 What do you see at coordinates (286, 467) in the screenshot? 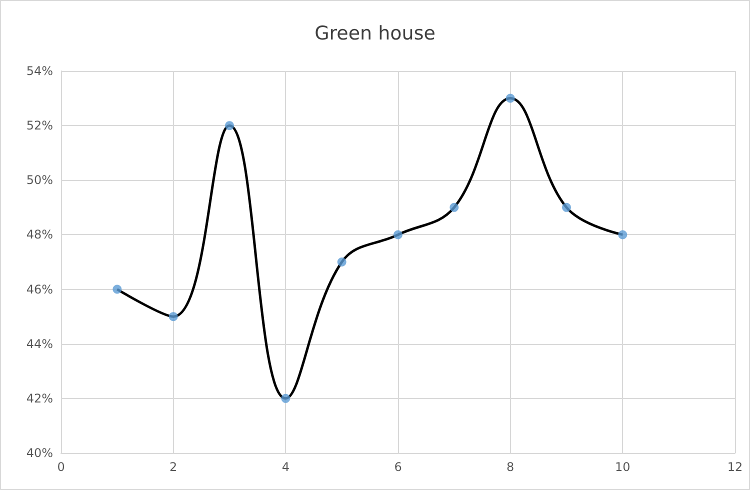
I see `x-tick-label: 4` at bounding box center [286, 467].